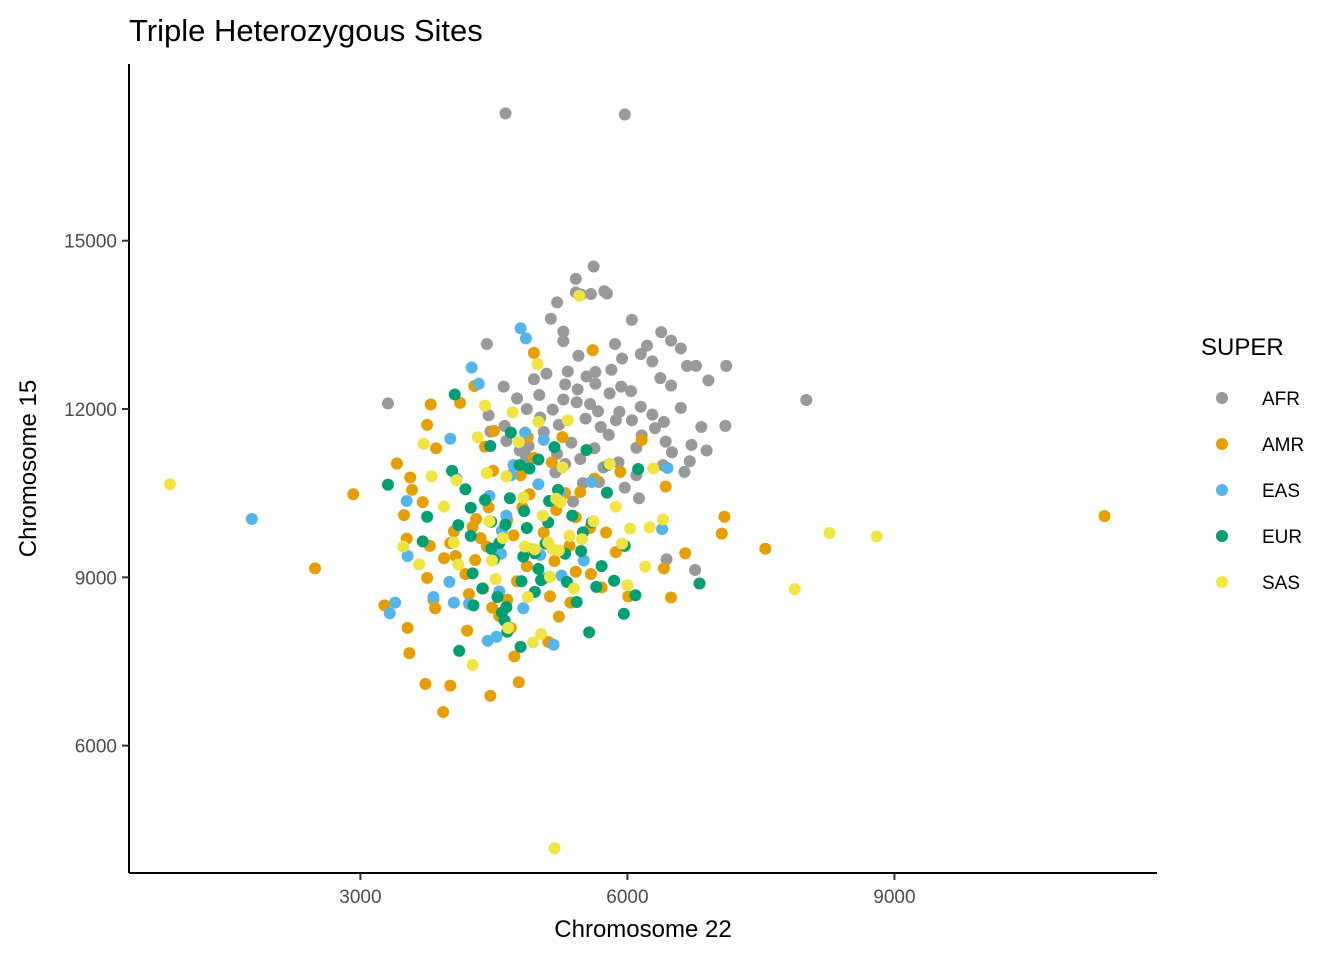  Describe the element at coordinates (894, 897) in the screenshot. I see `x-tick-label: 9000` at that location.